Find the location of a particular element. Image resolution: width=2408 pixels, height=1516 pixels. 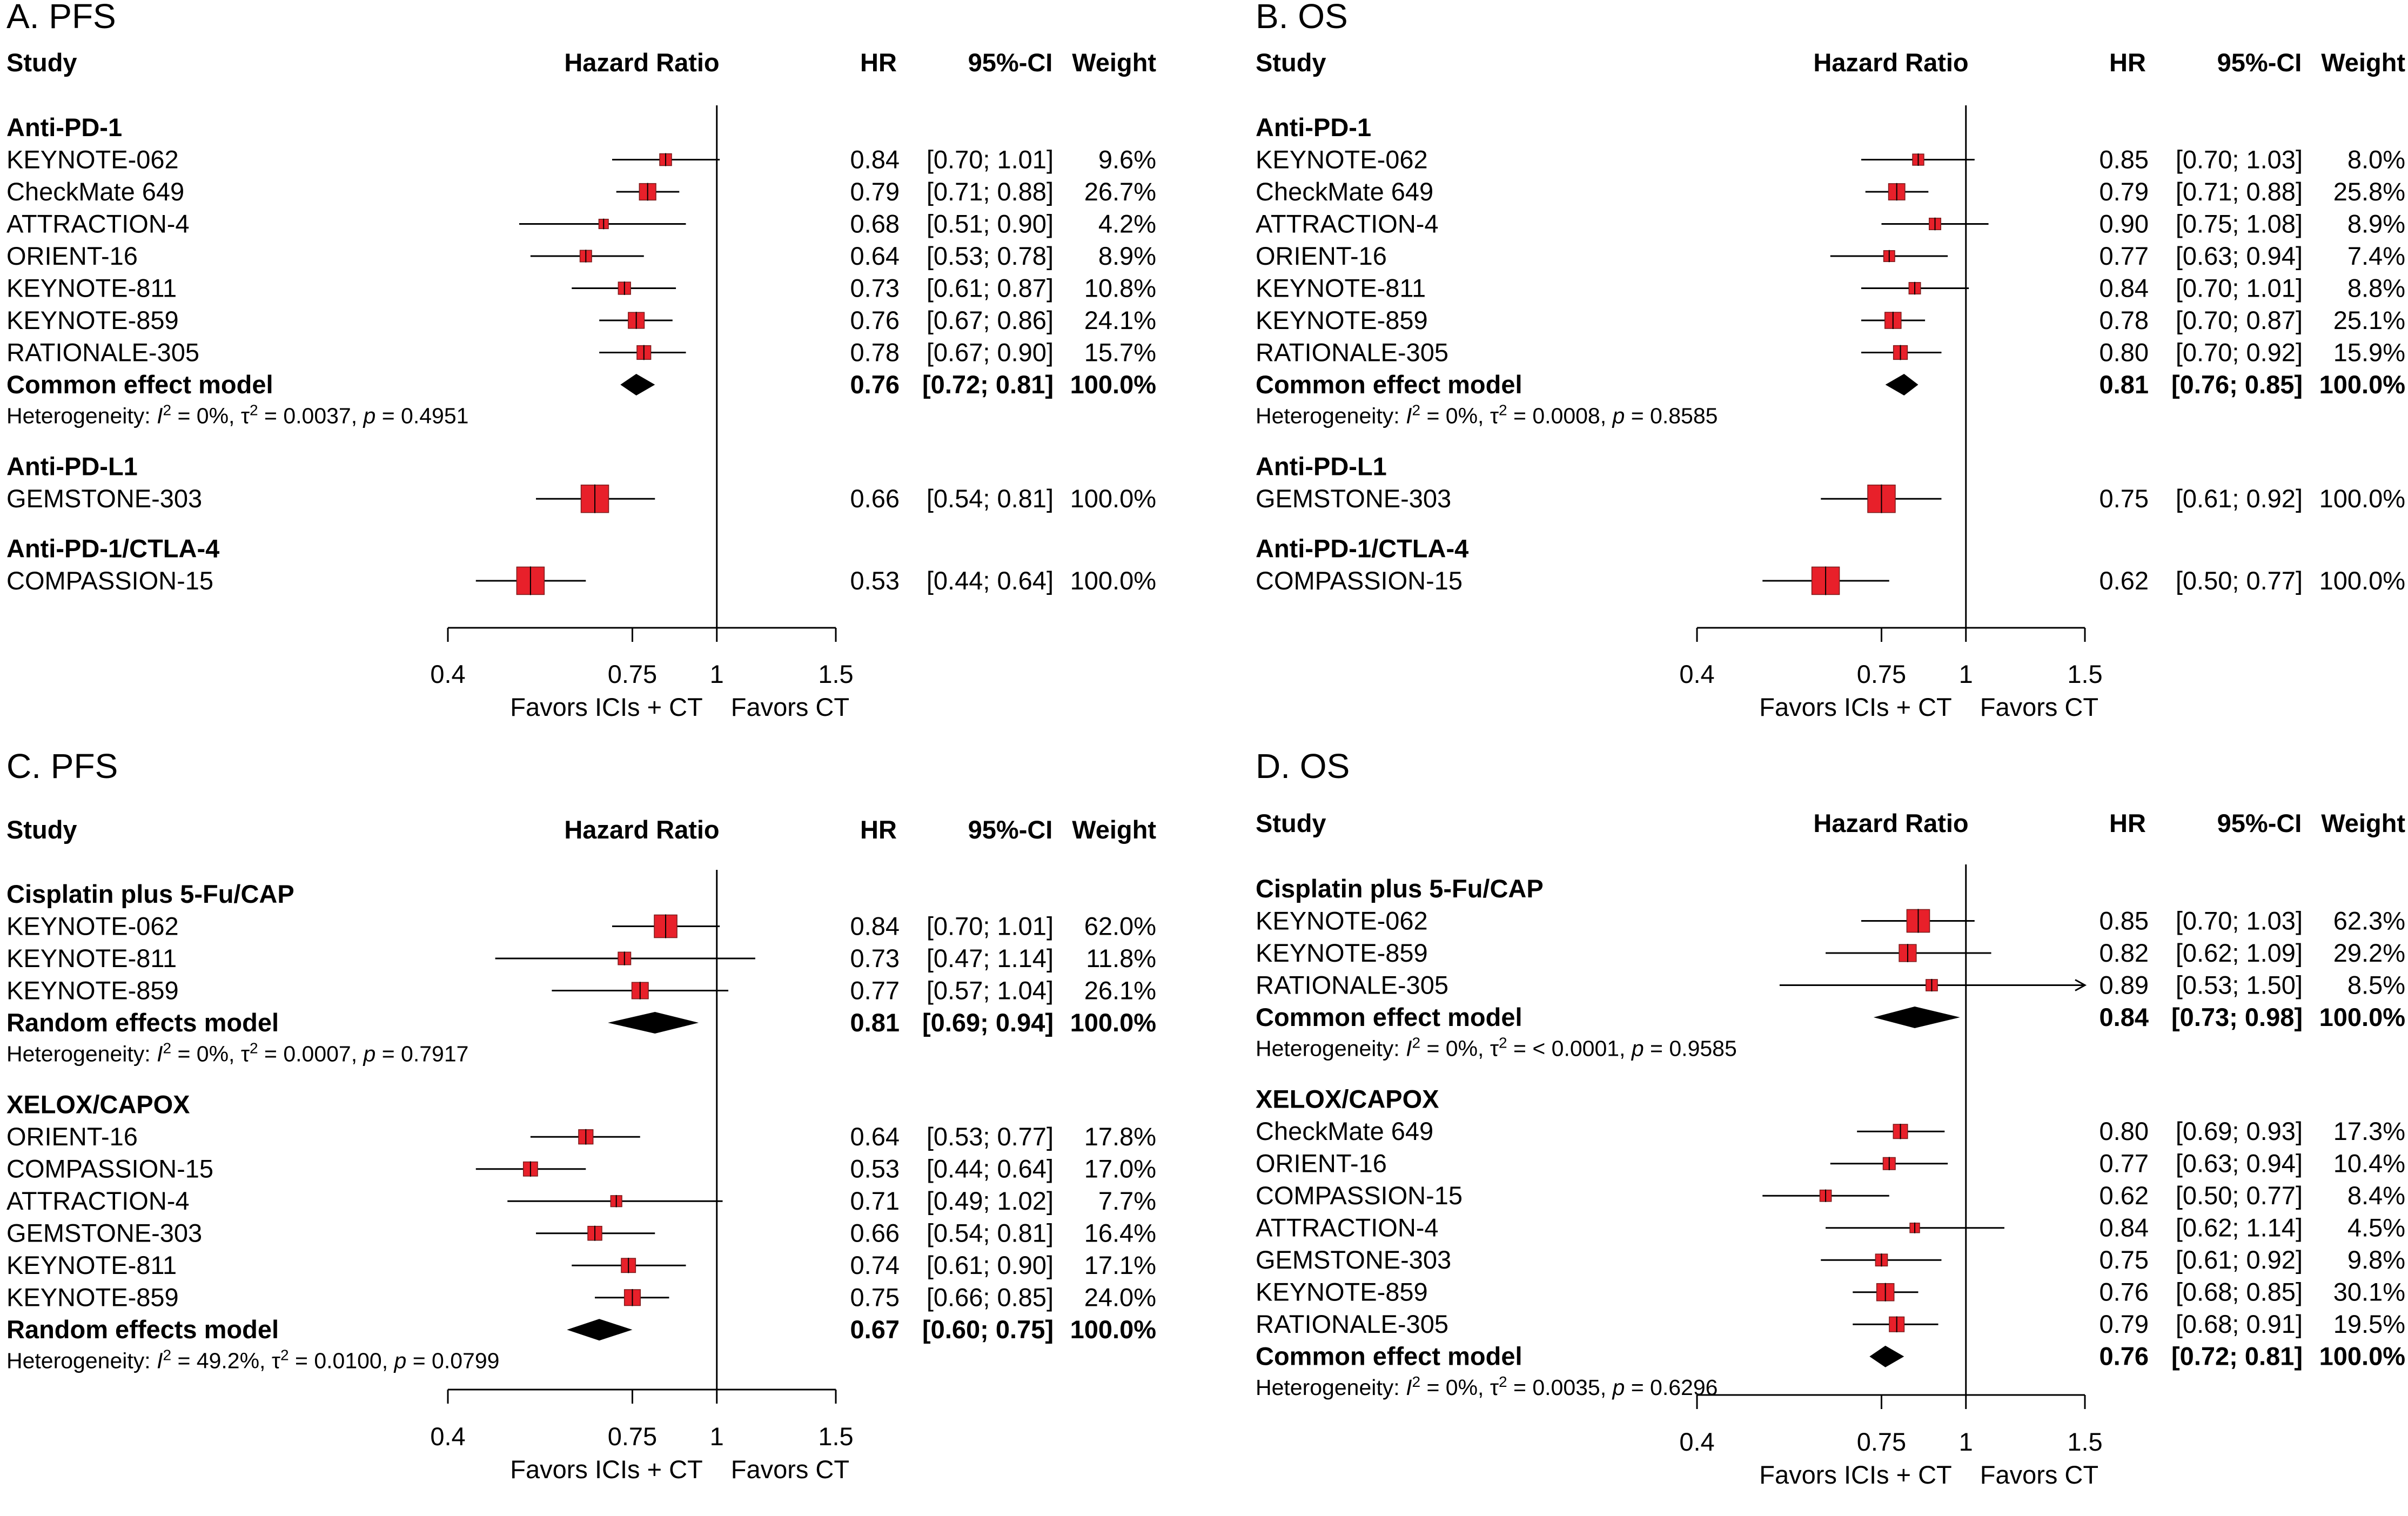

panel-4-study-label: GEMSTONE-303 is located at coordinates (1353, 1259).